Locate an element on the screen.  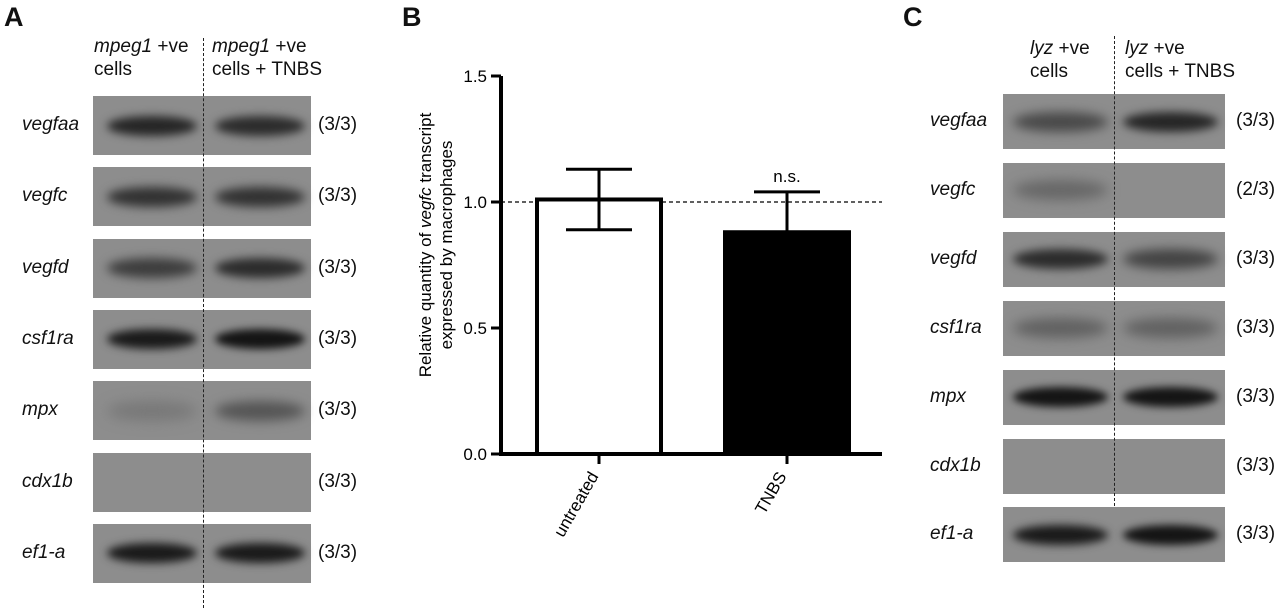
y-axis-title: Relative quantity of vegfc transcript is located at coordinates (425, 244).